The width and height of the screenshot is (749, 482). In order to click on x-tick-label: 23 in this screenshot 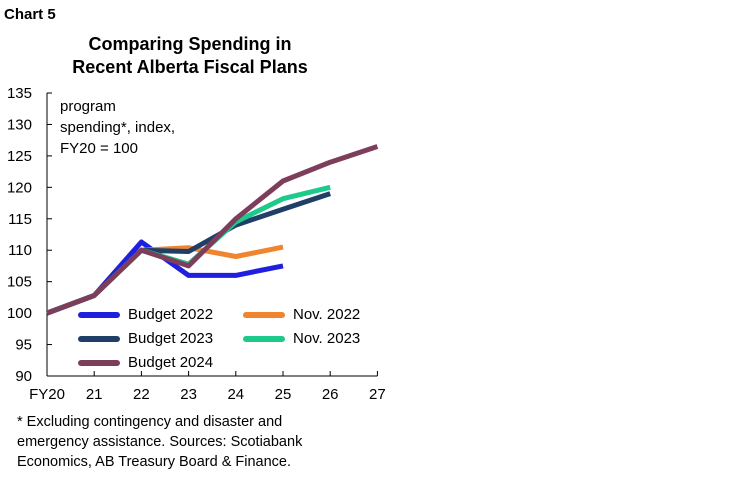, I will do `click(188, 394)`.